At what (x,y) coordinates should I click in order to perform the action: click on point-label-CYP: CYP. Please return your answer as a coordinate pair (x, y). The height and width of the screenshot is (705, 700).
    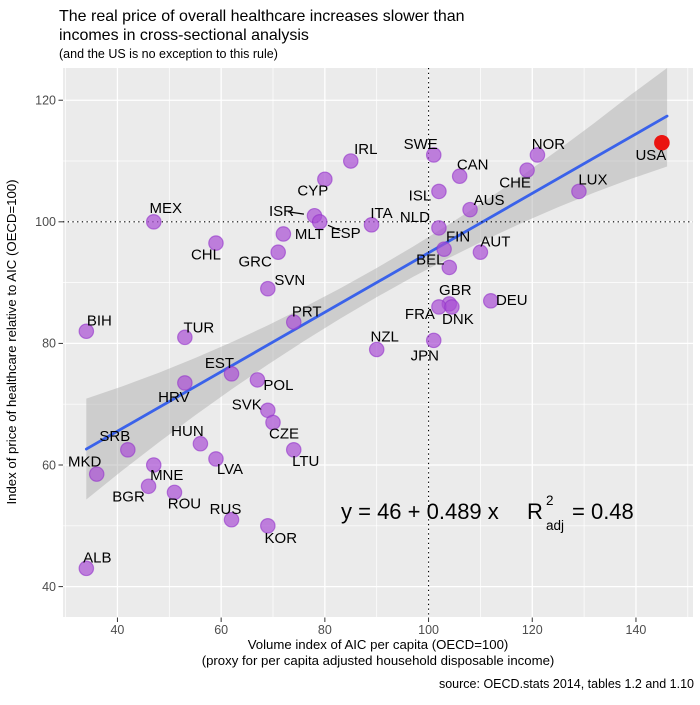
    Looking at the image, I should click on (312, 190).